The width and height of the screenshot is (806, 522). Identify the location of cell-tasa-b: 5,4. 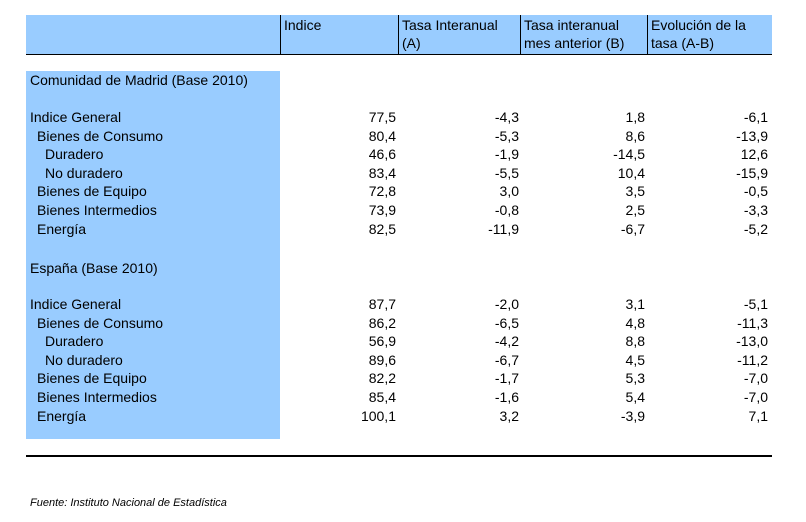
(635, 397).